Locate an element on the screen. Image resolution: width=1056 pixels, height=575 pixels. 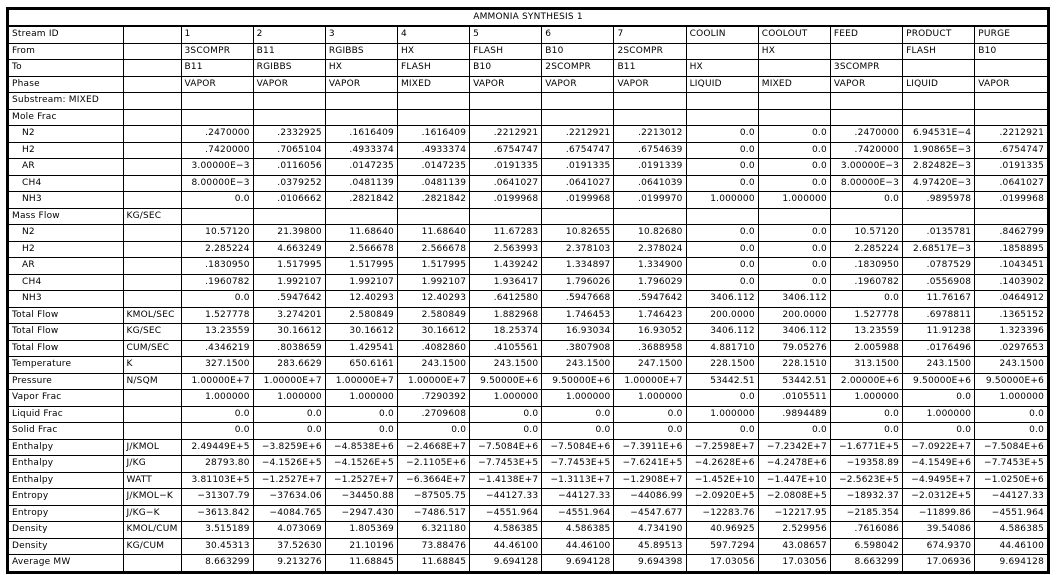
table-cell: 1.746423 is located at coordinates (650, 315).